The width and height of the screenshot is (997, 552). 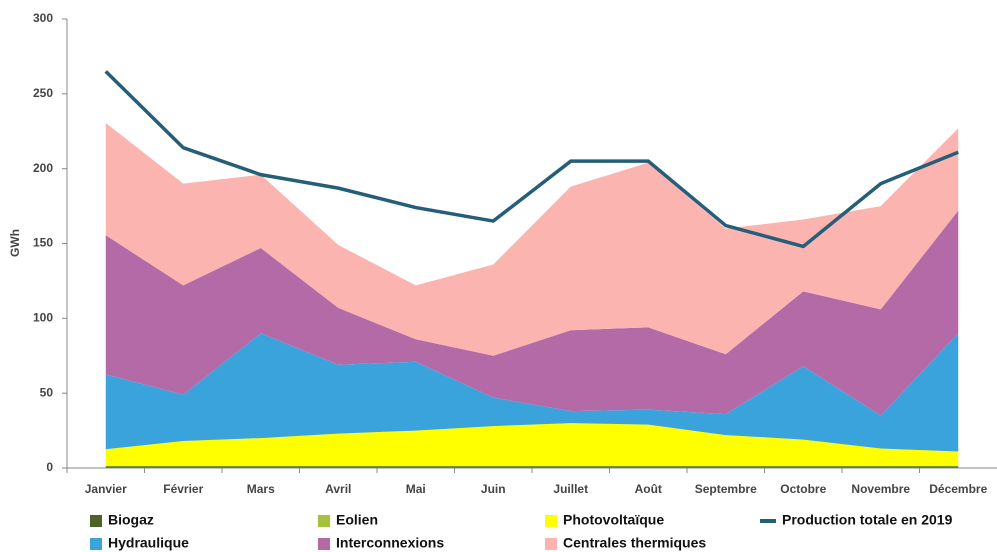 I want to click on x-tick-label: Octobre, so click(x=803, y=489).